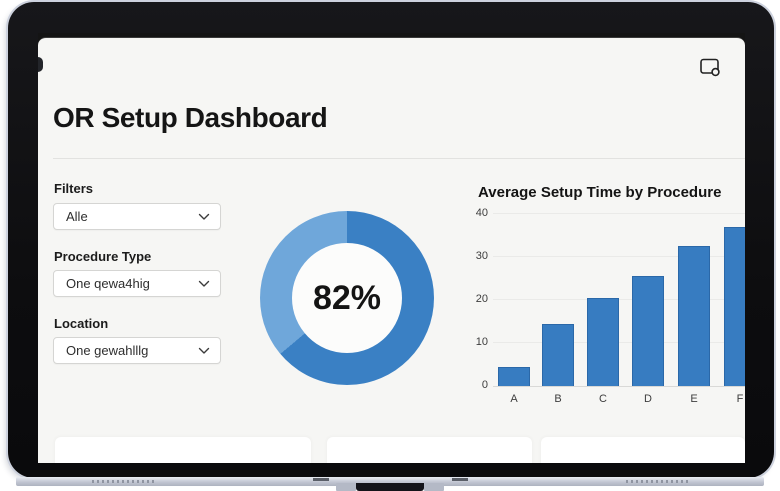 This screenshot has width=780, height=491. I want to click on procedure-type-label: Procedure Type, so click(103, 256).